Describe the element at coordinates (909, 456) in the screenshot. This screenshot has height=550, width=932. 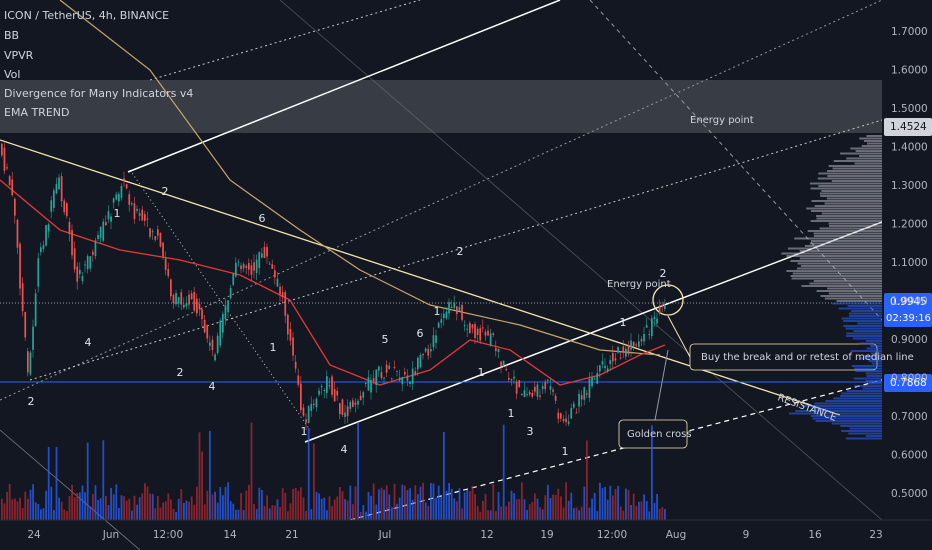
I see `price-tick-label: 0.6000` at that location.